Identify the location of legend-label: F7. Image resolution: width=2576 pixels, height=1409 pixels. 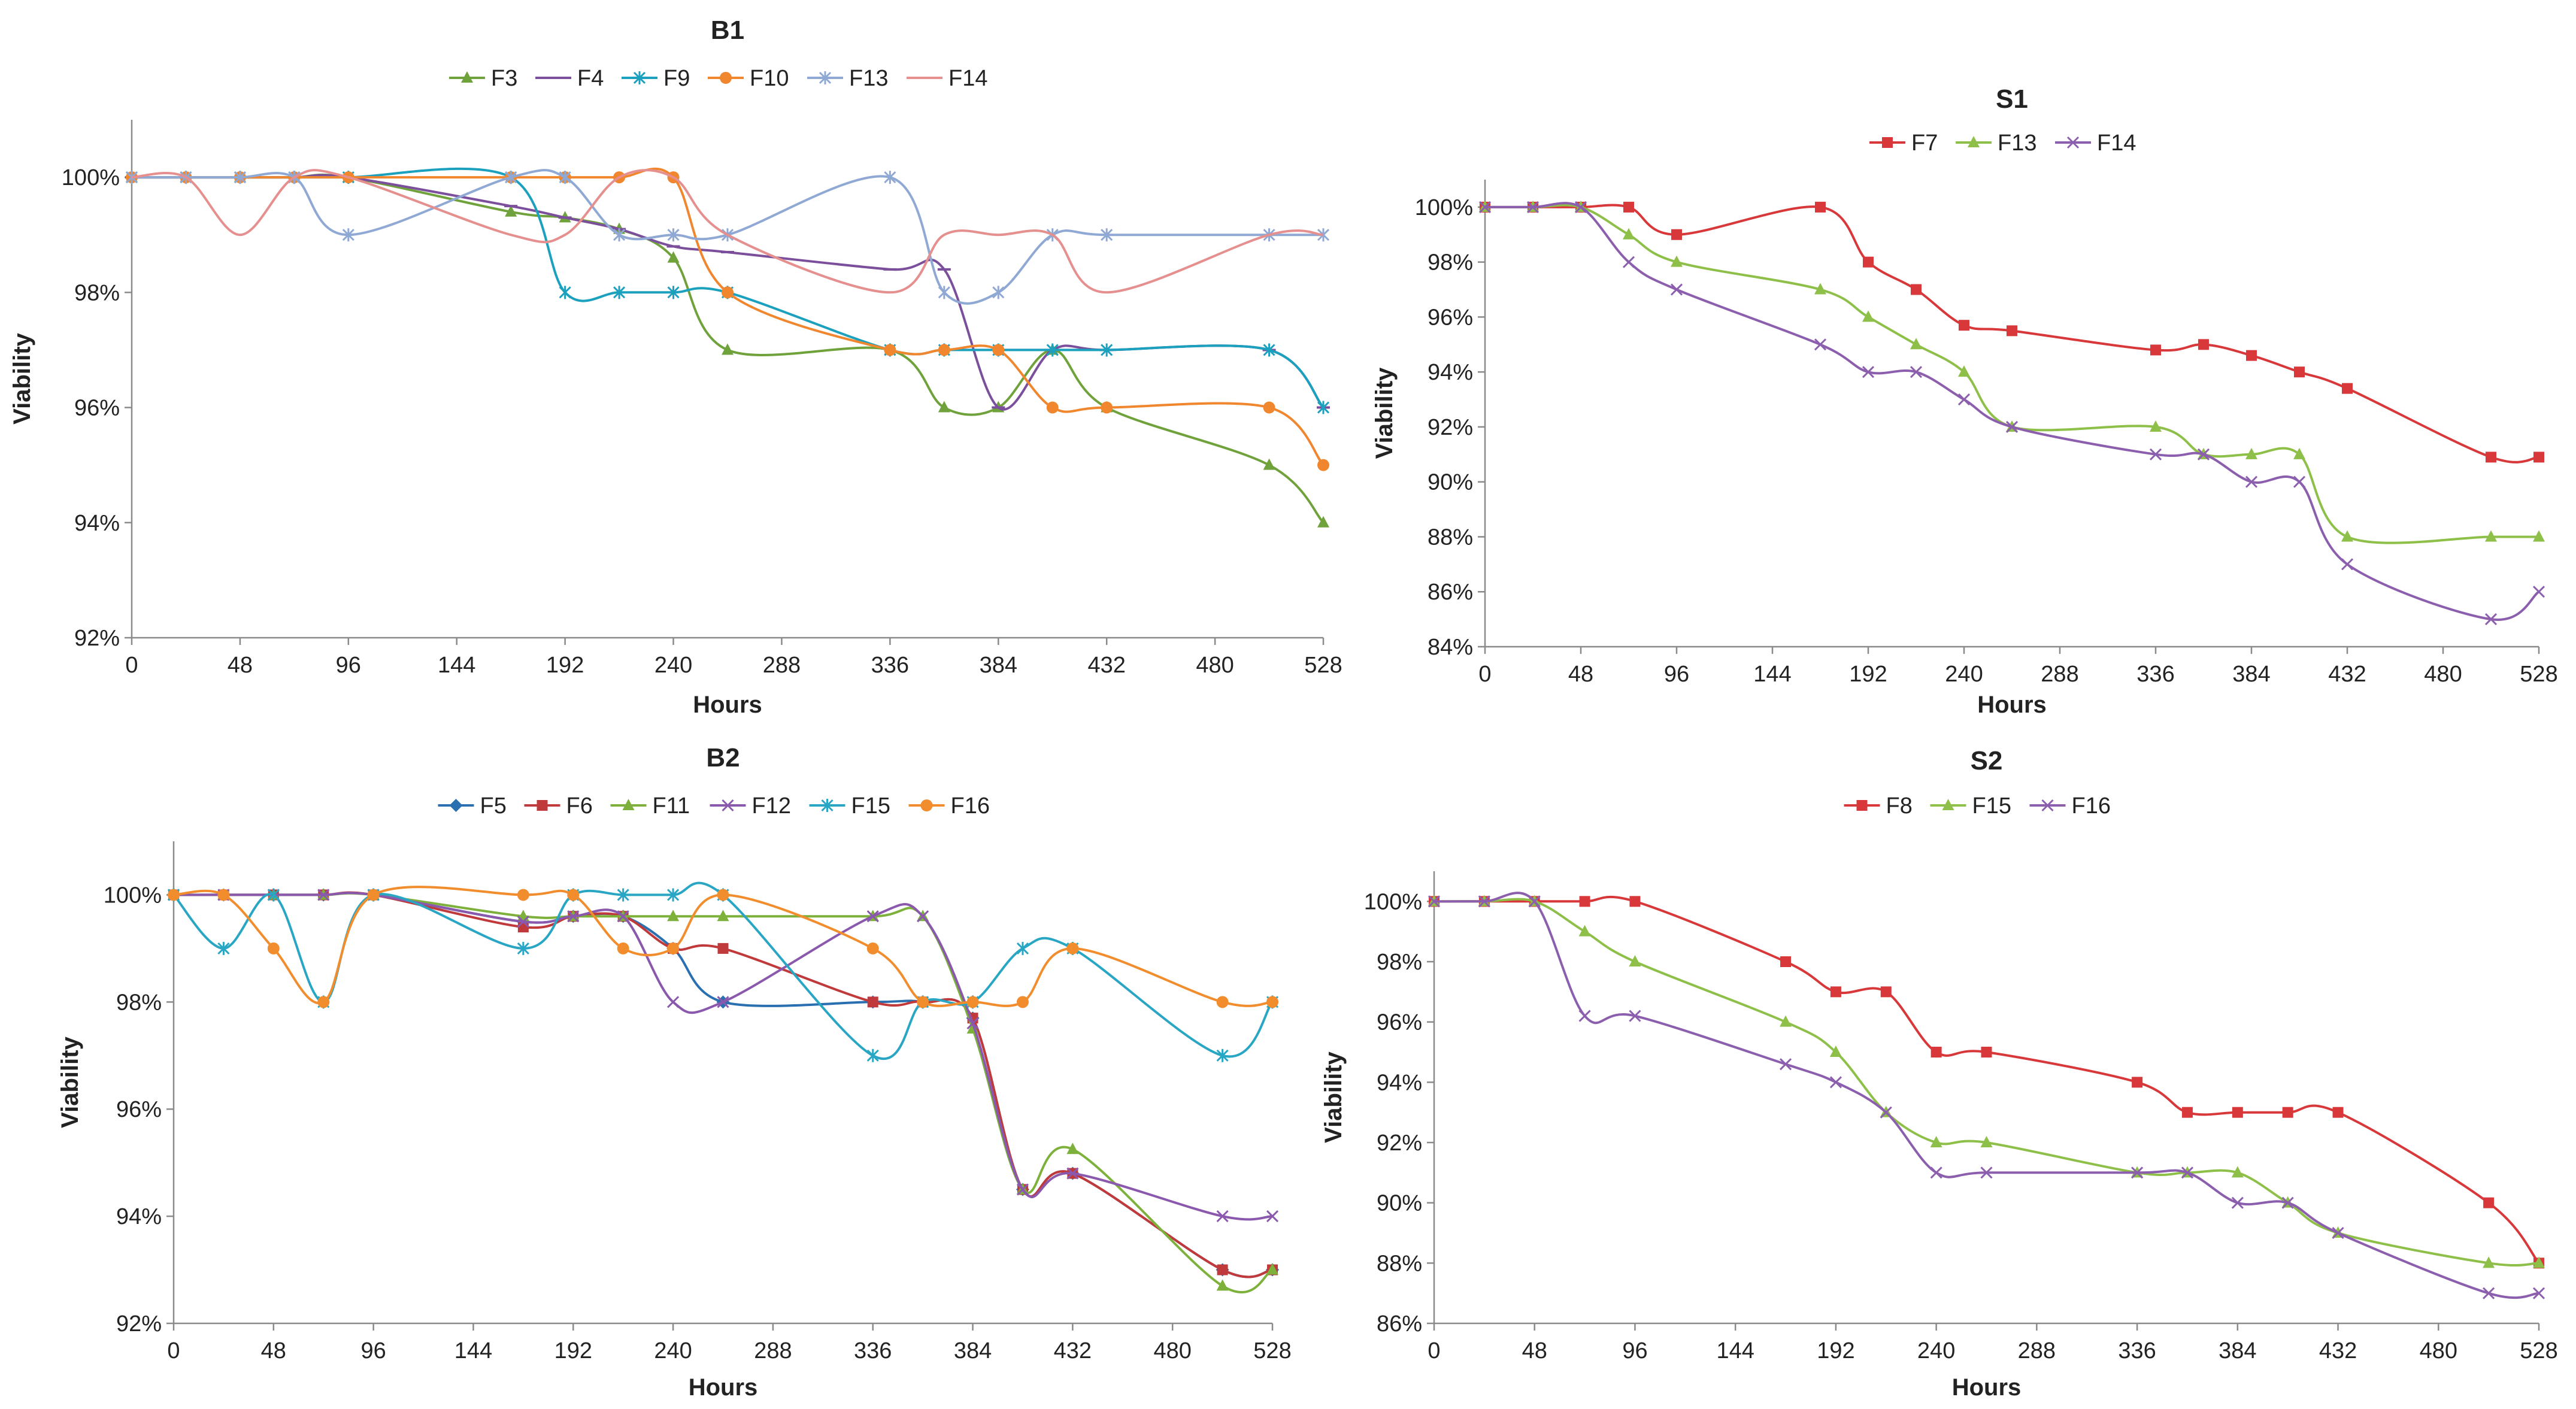
(1924, 143).